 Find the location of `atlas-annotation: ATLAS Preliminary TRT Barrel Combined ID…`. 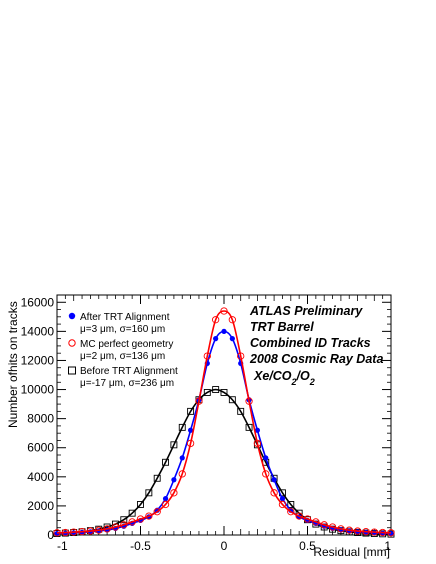

atlas-annotation: ATLAS Preliminary TRT Barrel Combined ID… is located at coordinates (316, 345).